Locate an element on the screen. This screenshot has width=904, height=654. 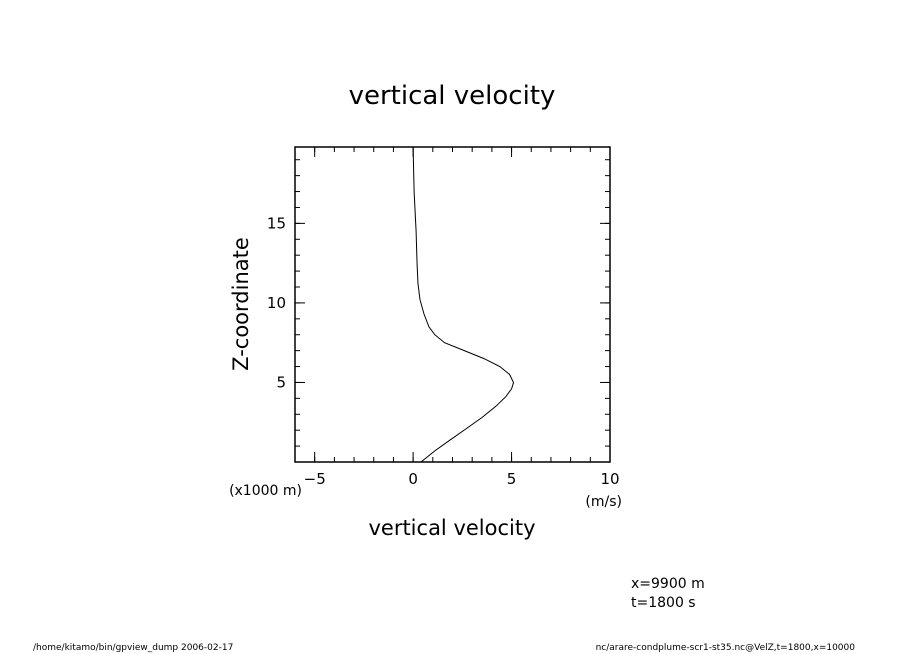
x-tick-labels: −5 0 5 10 is located at coordinates (462, 479).